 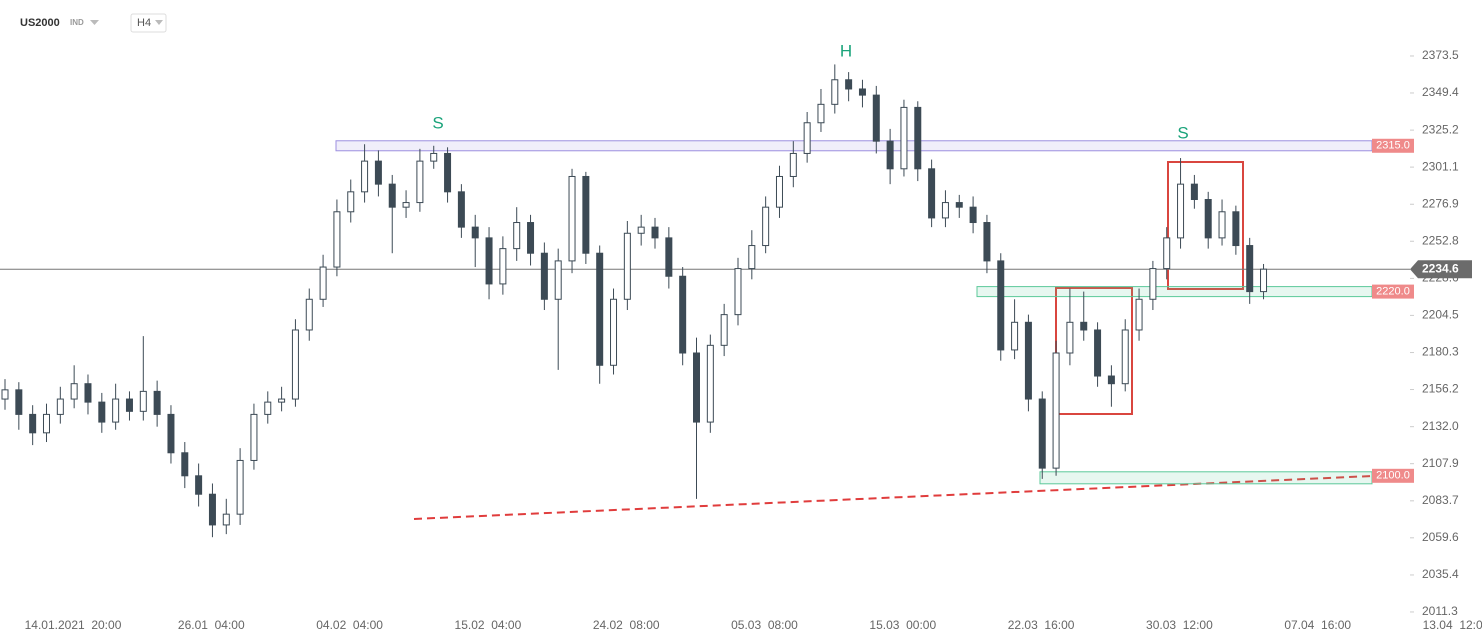 I want to click on x-tick-label: 24.02 08:00, so click(x=626, y=625).